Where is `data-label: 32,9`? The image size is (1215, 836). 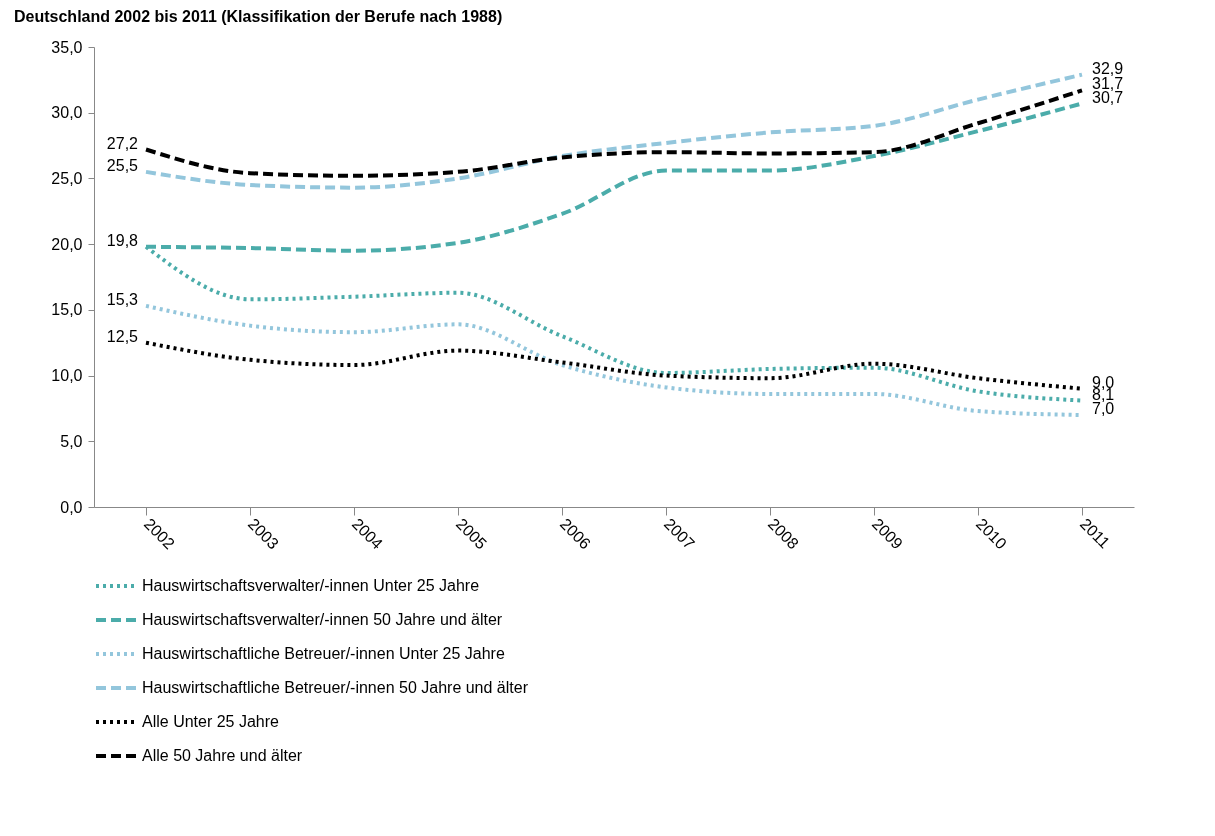 data-label: 32,9 is located at coordinates (1108, 68).